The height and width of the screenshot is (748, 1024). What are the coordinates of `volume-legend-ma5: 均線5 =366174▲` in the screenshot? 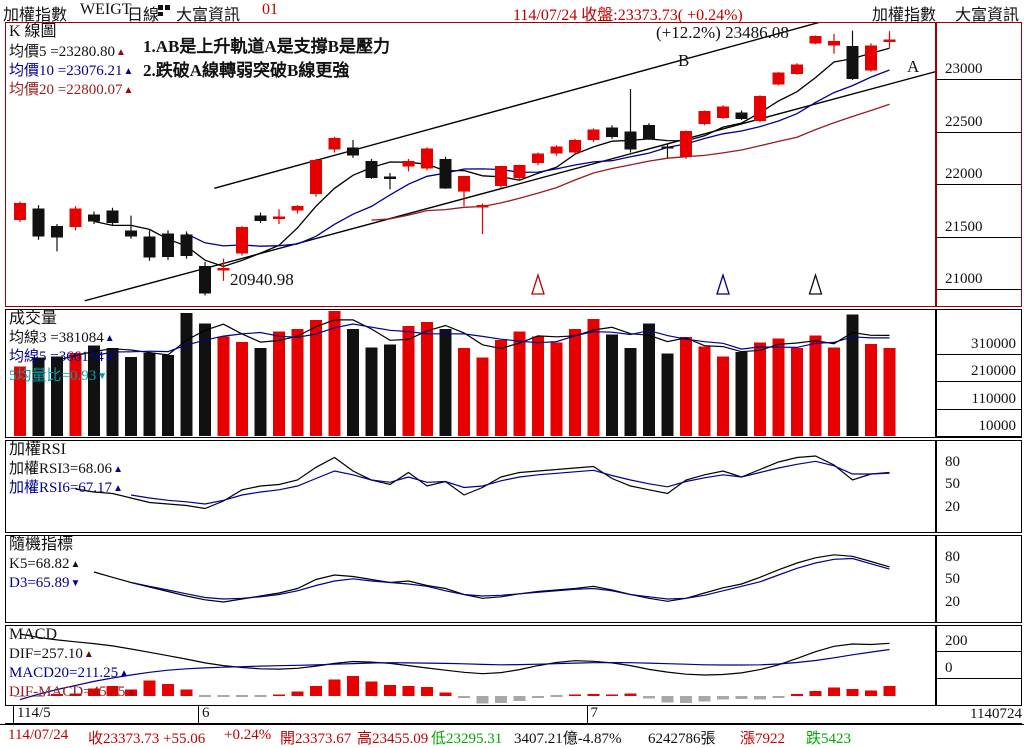 It's located at (62, 357).